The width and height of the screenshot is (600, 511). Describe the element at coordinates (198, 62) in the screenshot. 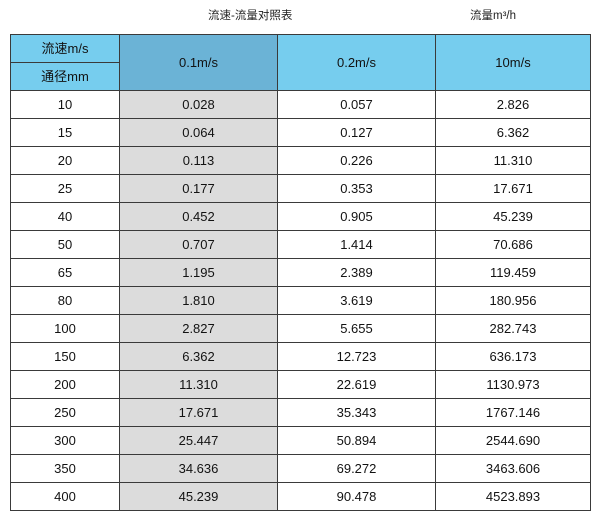

I see `column-header-velocity-0-1: 0.1m/s` at that location.